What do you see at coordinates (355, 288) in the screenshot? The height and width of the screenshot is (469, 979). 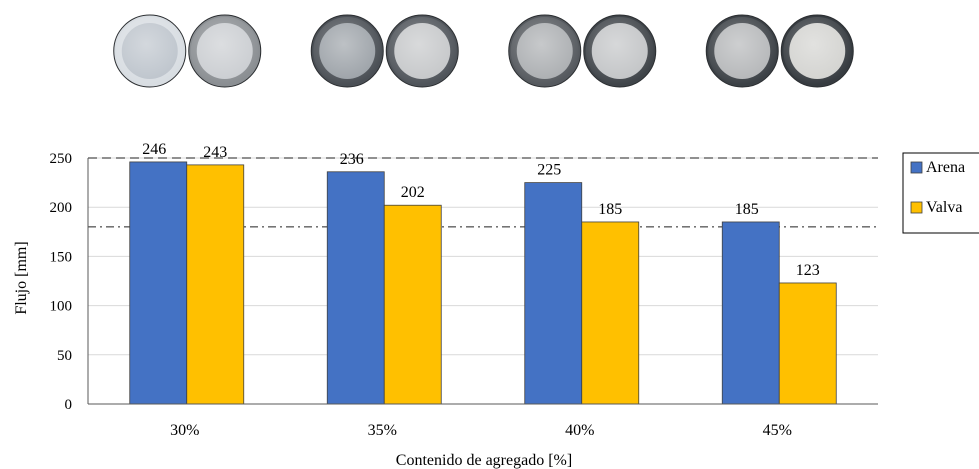 I see `bar-arena-35pct` at bounding box center [355, 288].